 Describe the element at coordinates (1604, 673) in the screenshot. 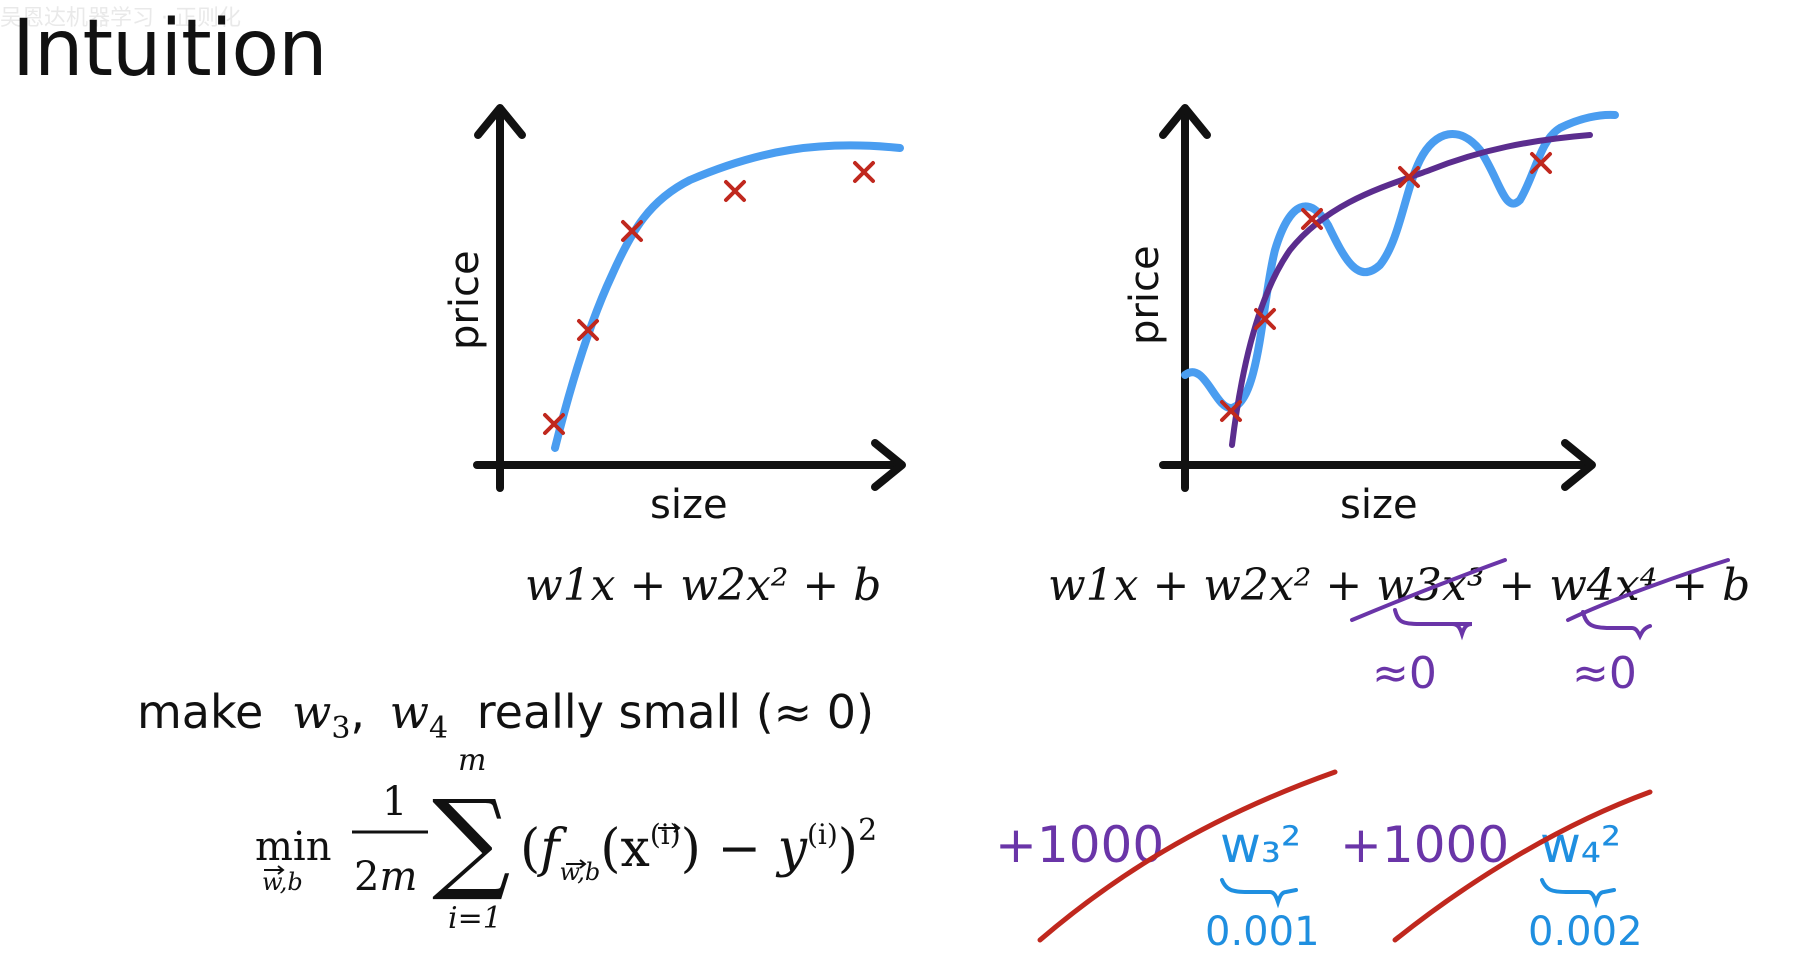

I see `approx-zero-w4: ≈0` at that location.